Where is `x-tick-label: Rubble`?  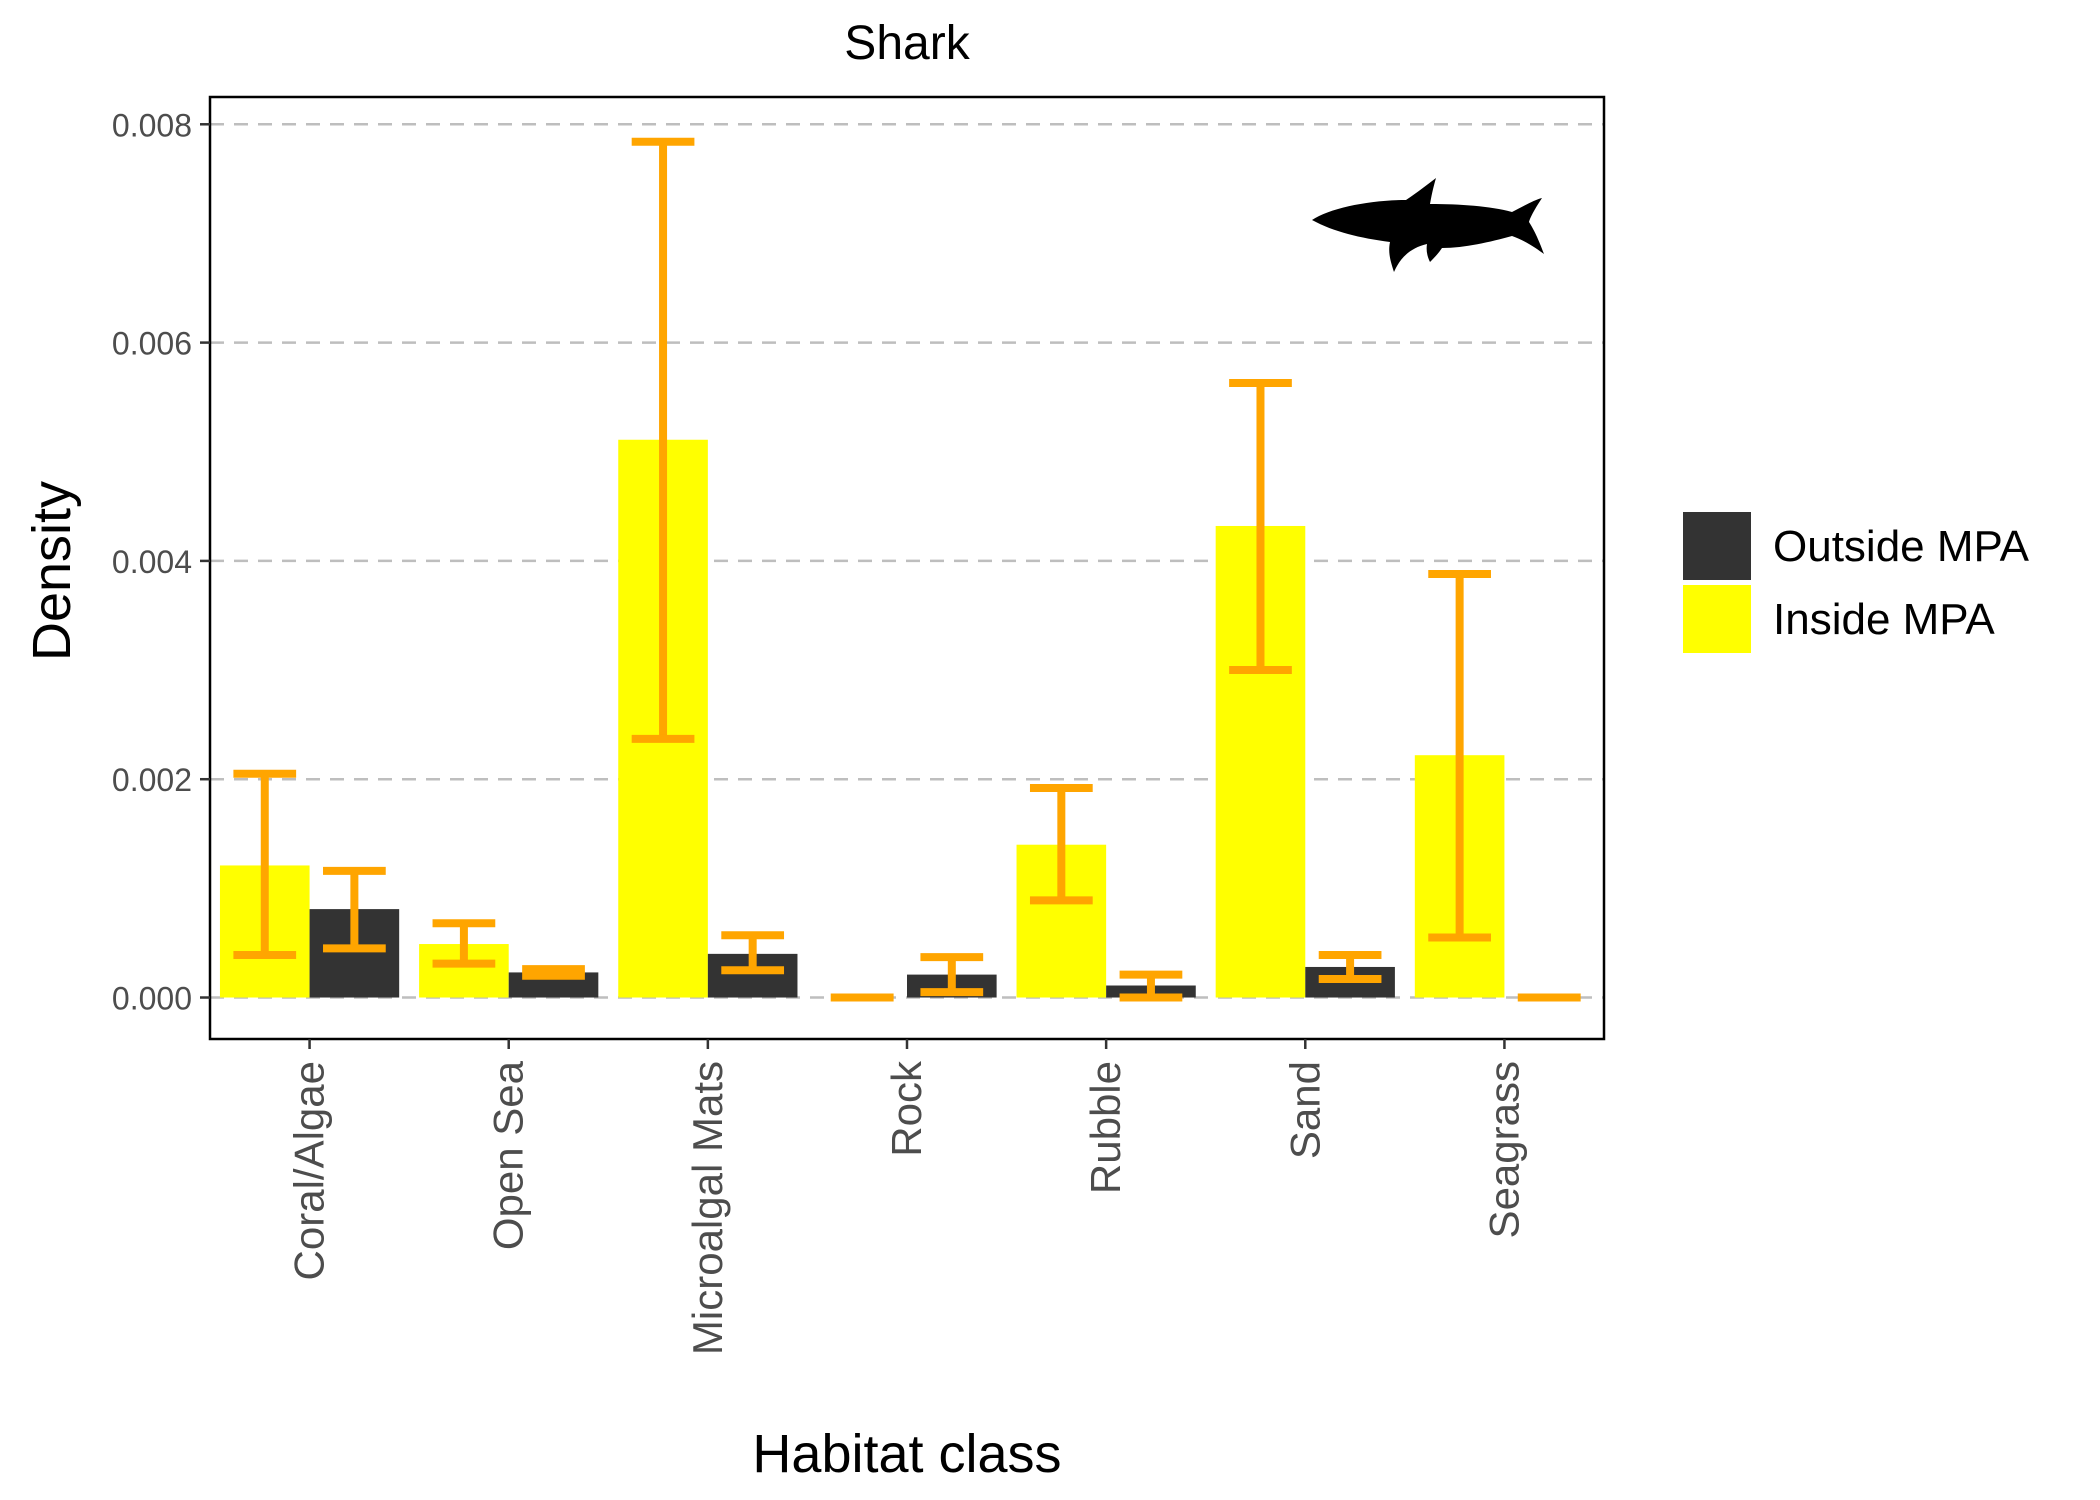
x-tick-label: Rubble is located at coordinates (1105, 1127).